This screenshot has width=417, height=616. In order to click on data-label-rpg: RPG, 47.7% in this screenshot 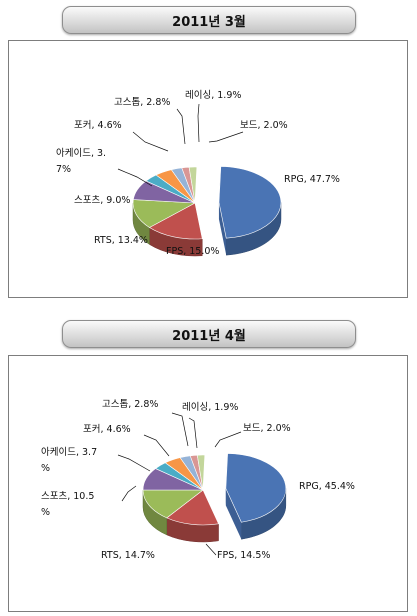, I will do `click(312, 179)`.